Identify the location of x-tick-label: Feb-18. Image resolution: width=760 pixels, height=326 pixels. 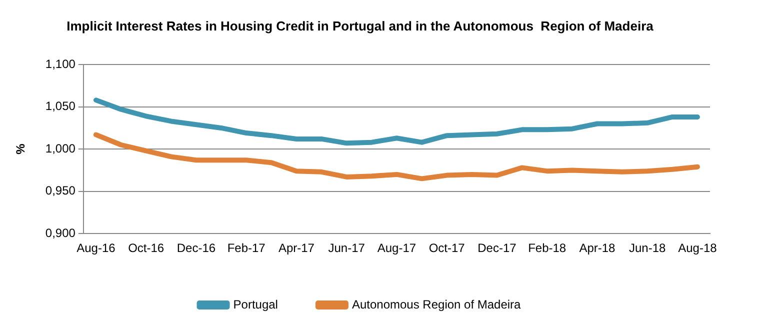
(547, 248).